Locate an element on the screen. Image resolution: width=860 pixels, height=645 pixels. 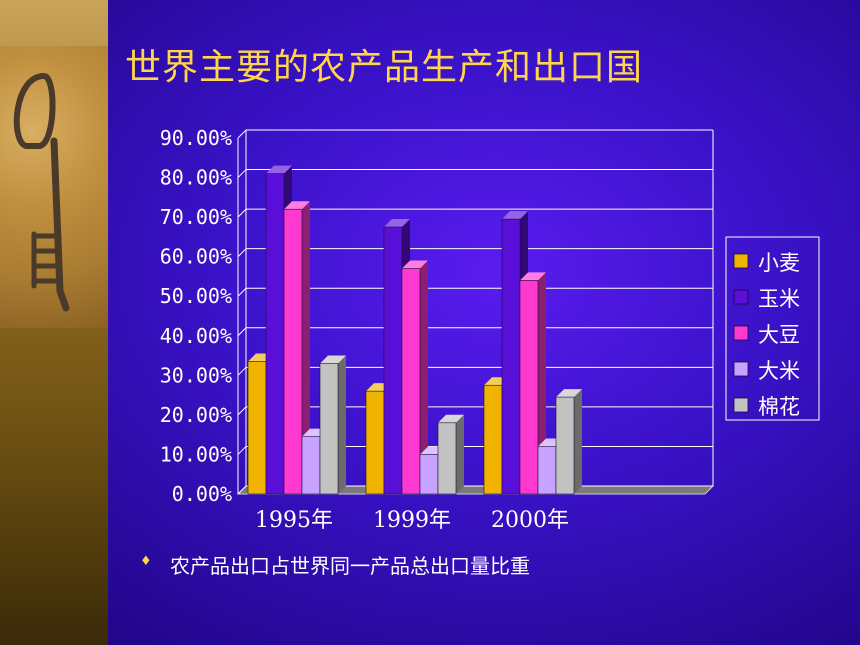
y-tick-label: 50.00% is located at coordinates (196, 296).